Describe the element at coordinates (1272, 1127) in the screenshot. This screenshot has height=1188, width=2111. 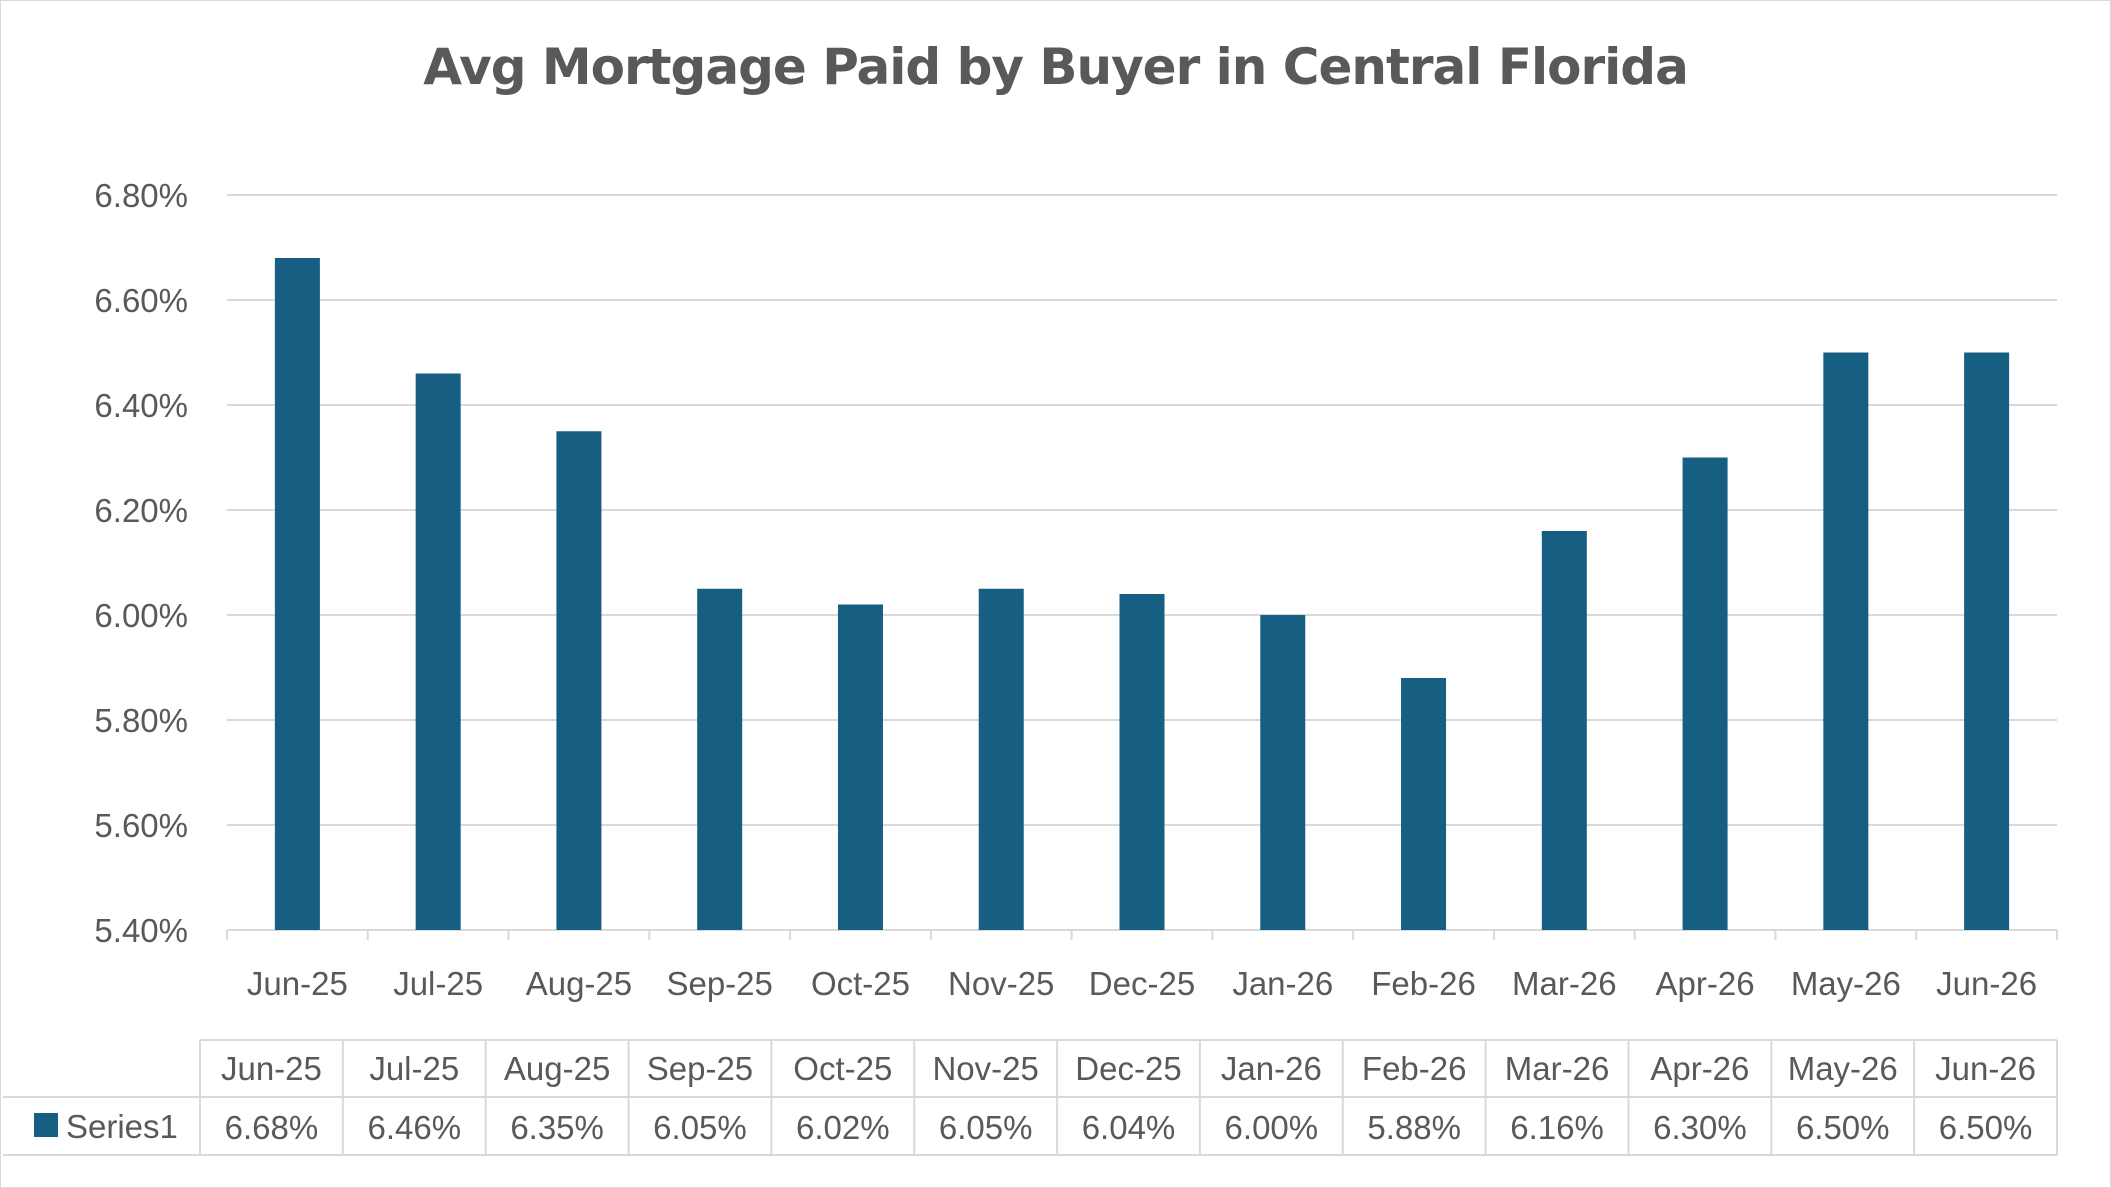
I see `table-value-cell: 6.00%` at that location.